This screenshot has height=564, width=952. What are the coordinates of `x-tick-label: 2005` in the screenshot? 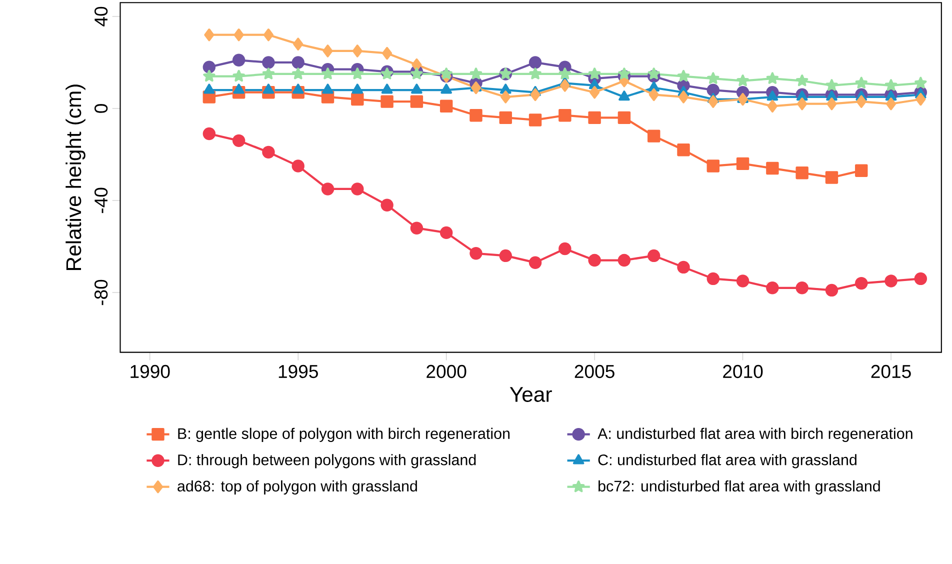 It's located at (594, 371).